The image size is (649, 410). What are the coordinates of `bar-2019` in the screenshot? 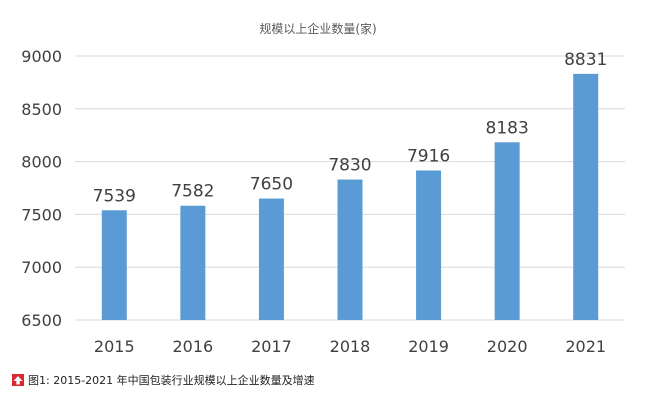 It's located at (429, 245).